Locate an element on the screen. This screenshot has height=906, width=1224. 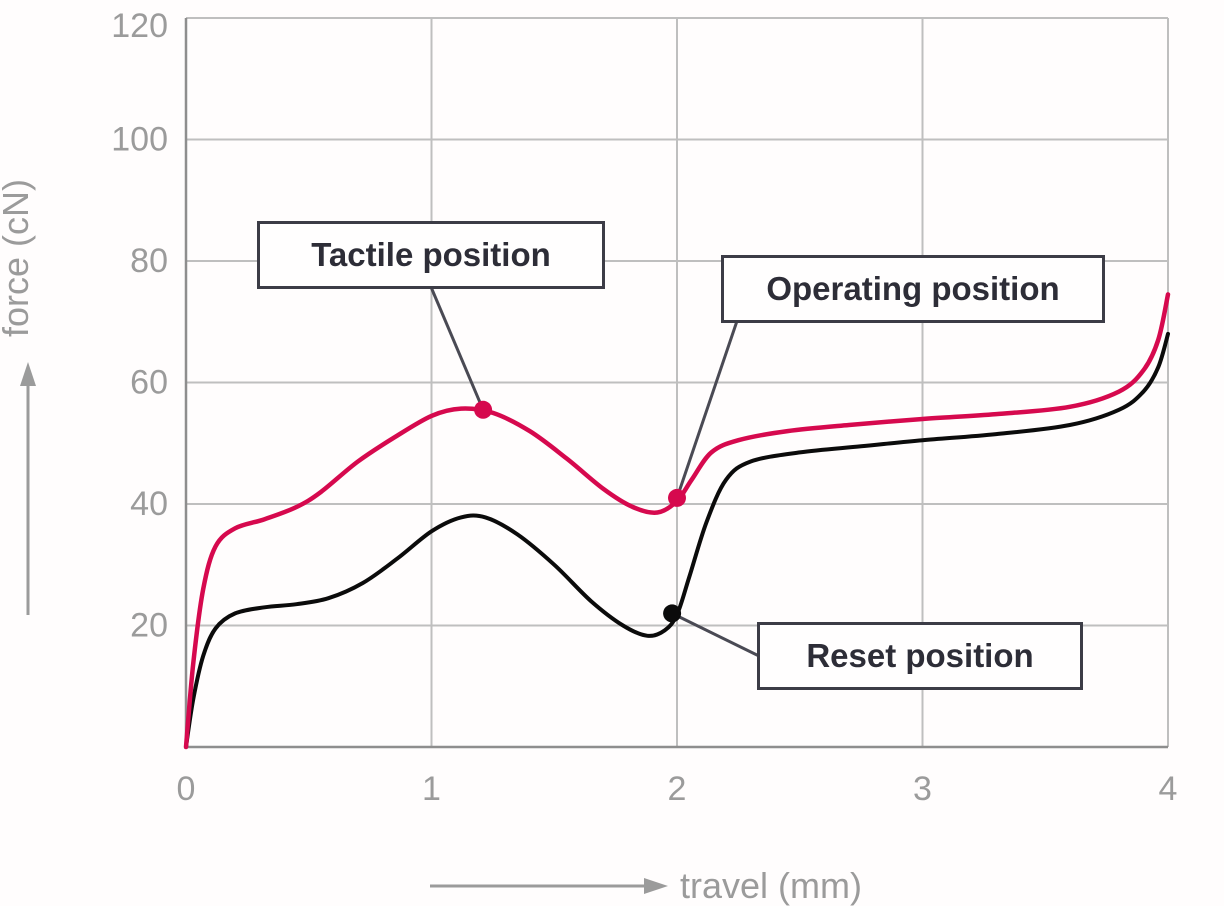
callout-reset-position: Reset position is located at coordinates (920, 656).